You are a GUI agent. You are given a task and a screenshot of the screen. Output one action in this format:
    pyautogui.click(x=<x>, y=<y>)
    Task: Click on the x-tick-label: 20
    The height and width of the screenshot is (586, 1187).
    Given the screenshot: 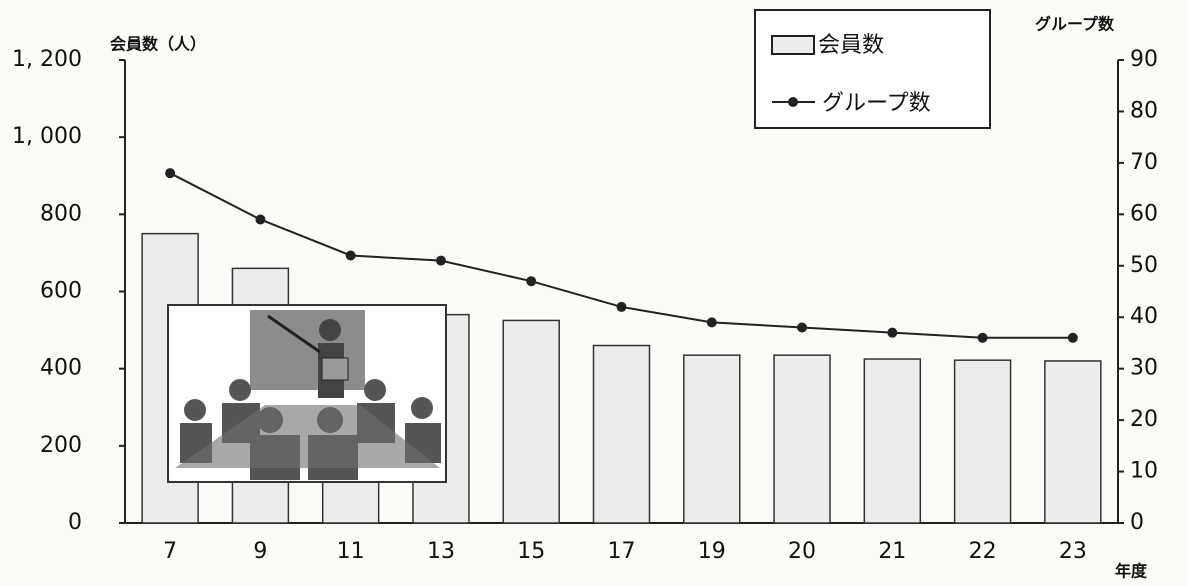 What is the action you would take?
    pyautogui.click(x=802, y=551)
    